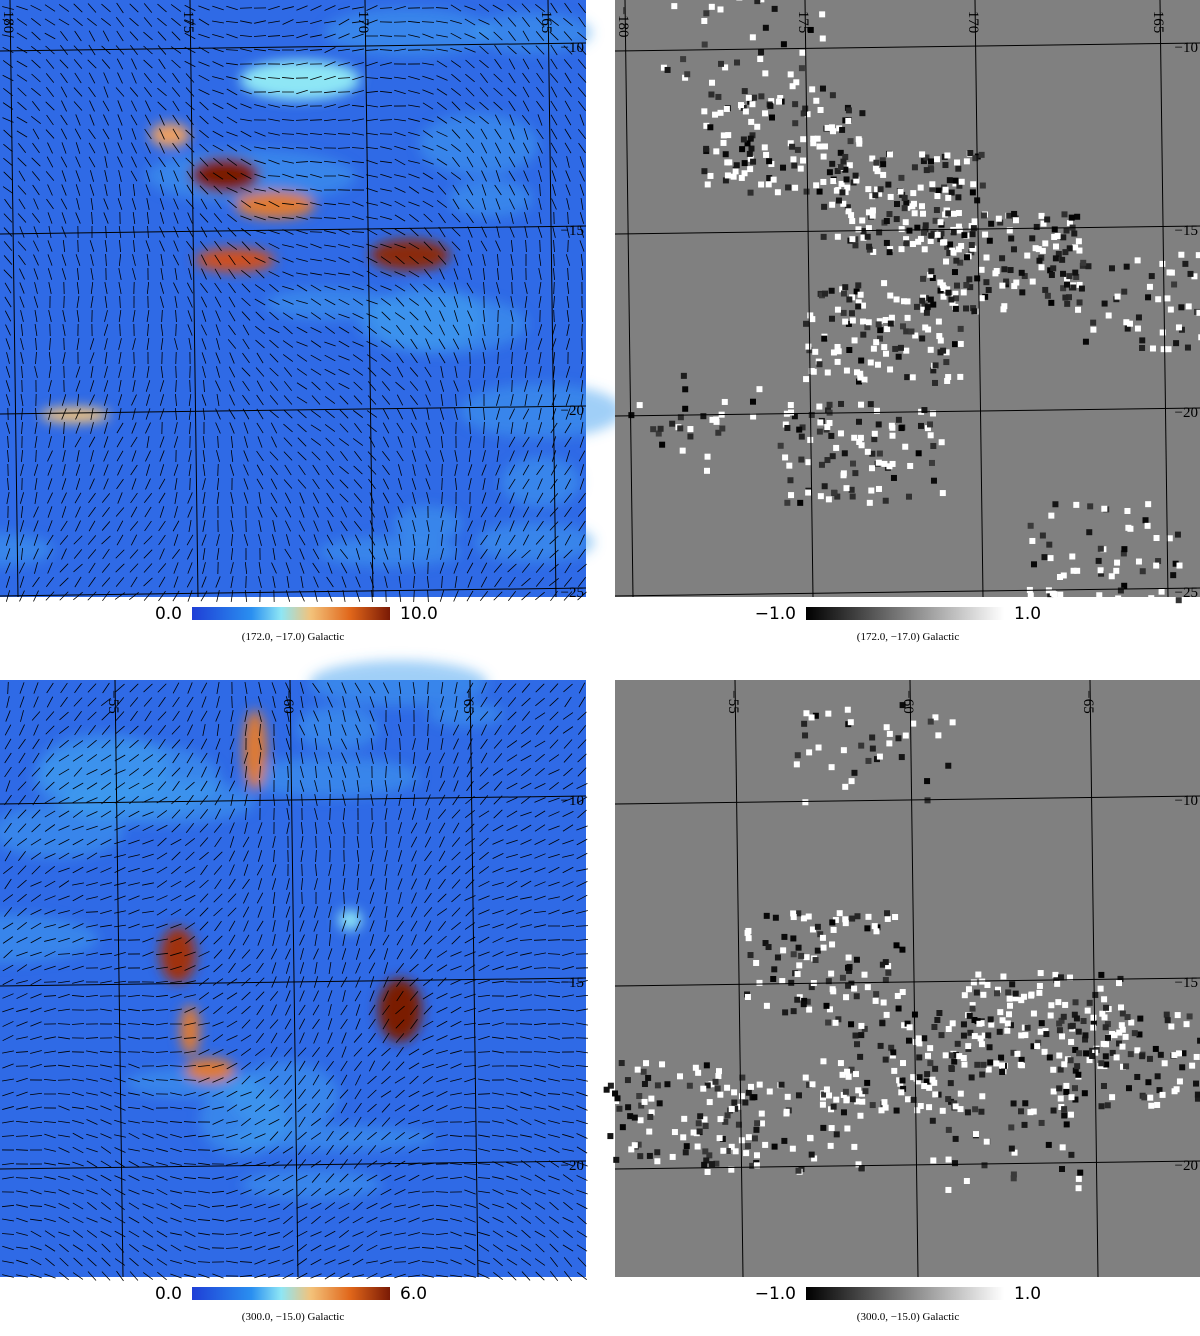  I want to click on longitude-label: 170, so click(363, 22).